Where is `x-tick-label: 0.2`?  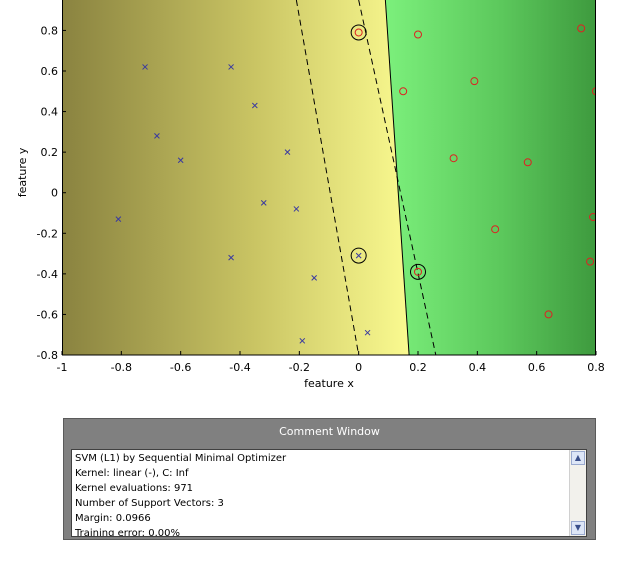
x-tick-label: 0.2 is located at coordinates (418, 367).